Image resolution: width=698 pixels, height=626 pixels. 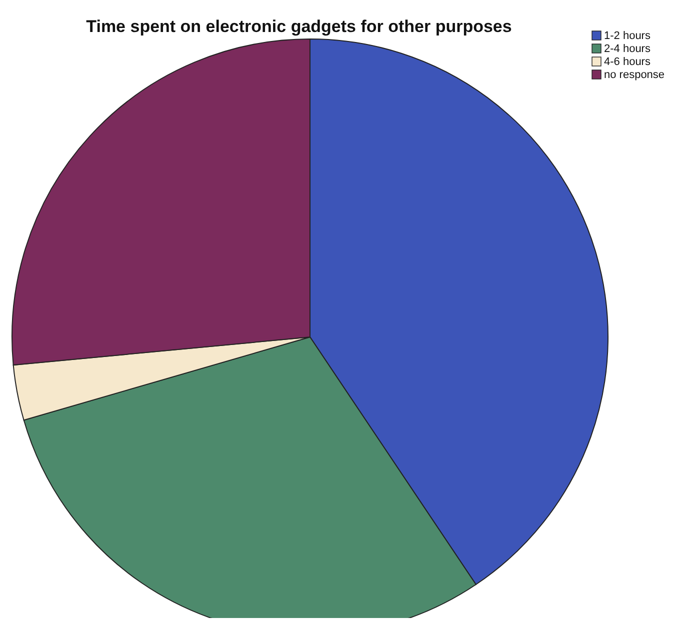 What do you see at coordinates (299, 26) in the screenshot?
I see `chart-title: Time spent on electronic gadgets for other purposes` at bounding box center [299, 26].